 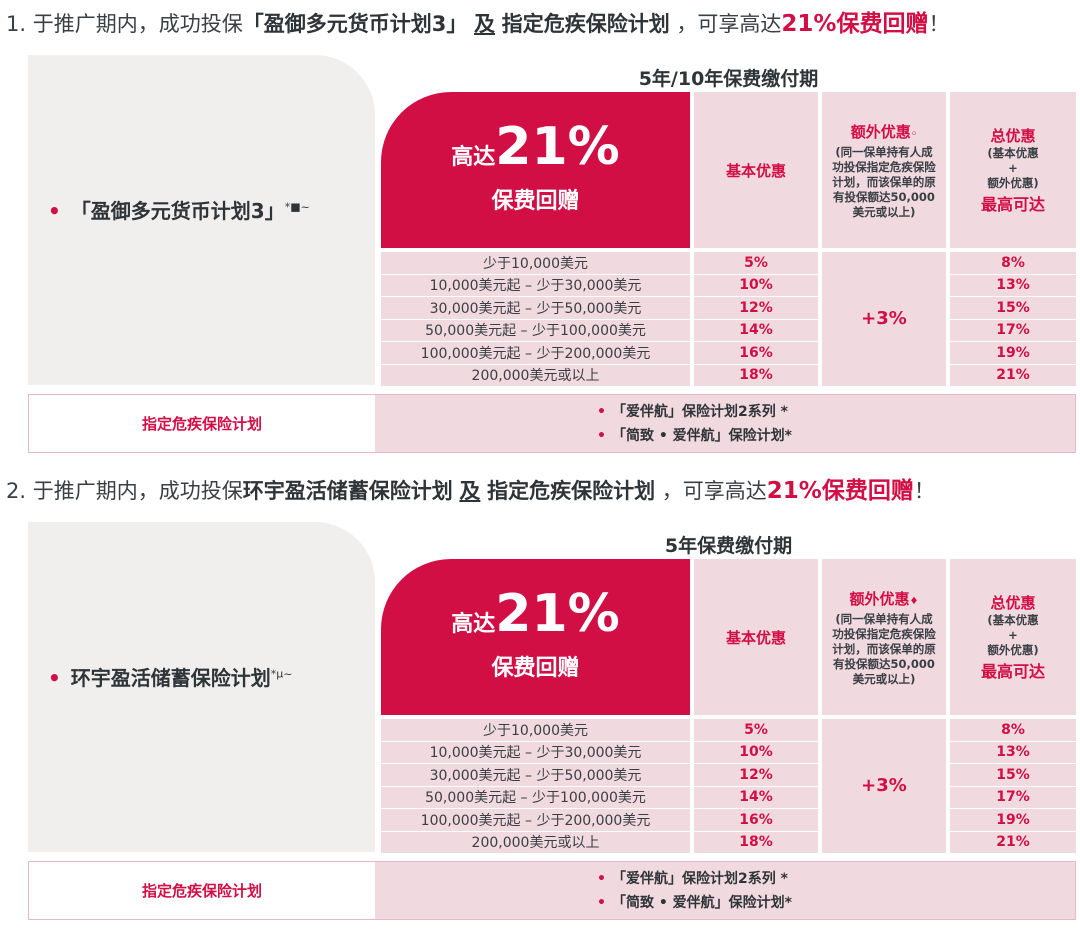 What do you see at coordinates (728, 79) in the screenshot?
I see `payment-period: 5年/10年保费缴付期` at bounding box center [728, 79].